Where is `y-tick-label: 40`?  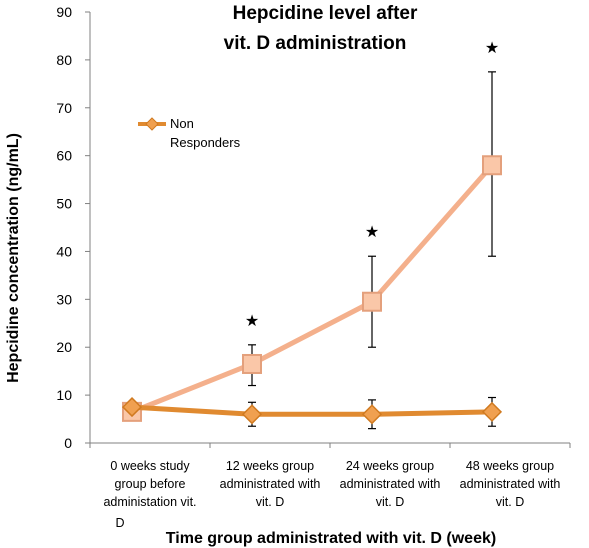
y-tick-label: 40 is located at coordinates (64, 251).